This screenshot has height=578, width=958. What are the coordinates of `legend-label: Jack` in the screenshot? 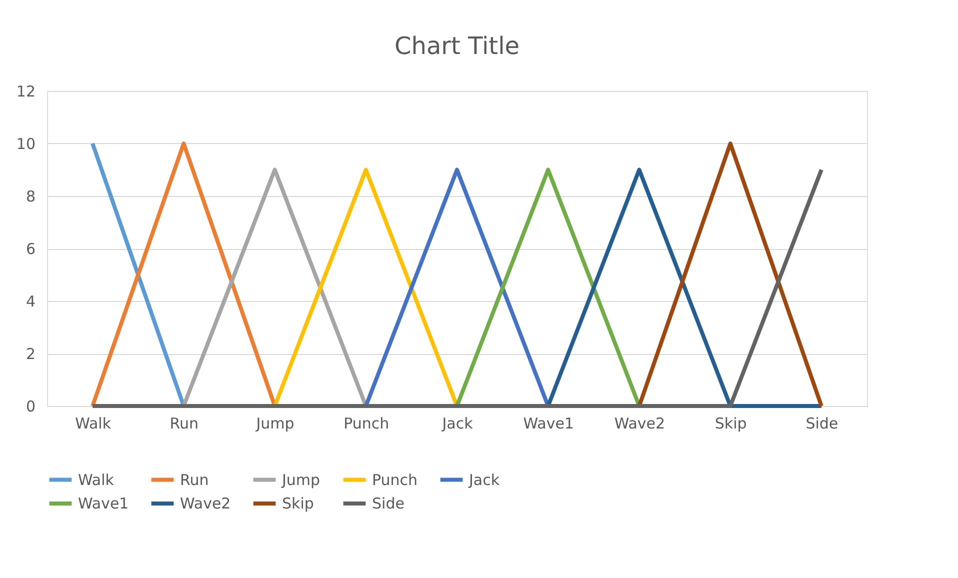 It's located at (484, 479).